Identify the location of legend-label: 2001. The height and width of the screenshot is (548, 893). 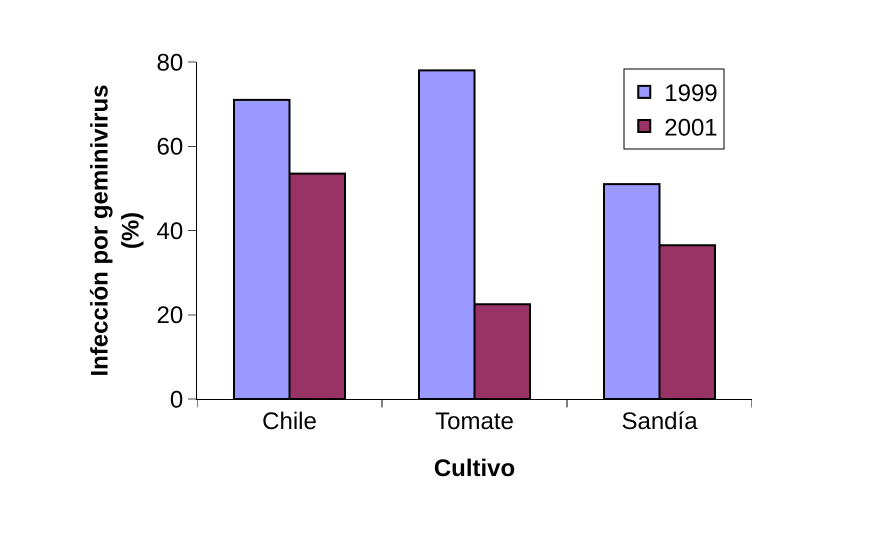
(691, 128).